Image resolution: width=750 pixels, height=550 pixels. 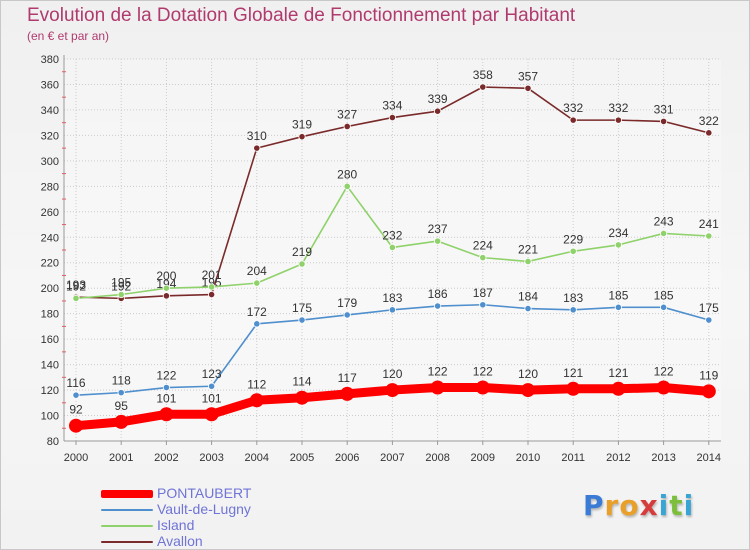 What do you see at coordinates (528, 249) in the screenshot?
I see `data-label: 221` at bounding box center [528, 249].